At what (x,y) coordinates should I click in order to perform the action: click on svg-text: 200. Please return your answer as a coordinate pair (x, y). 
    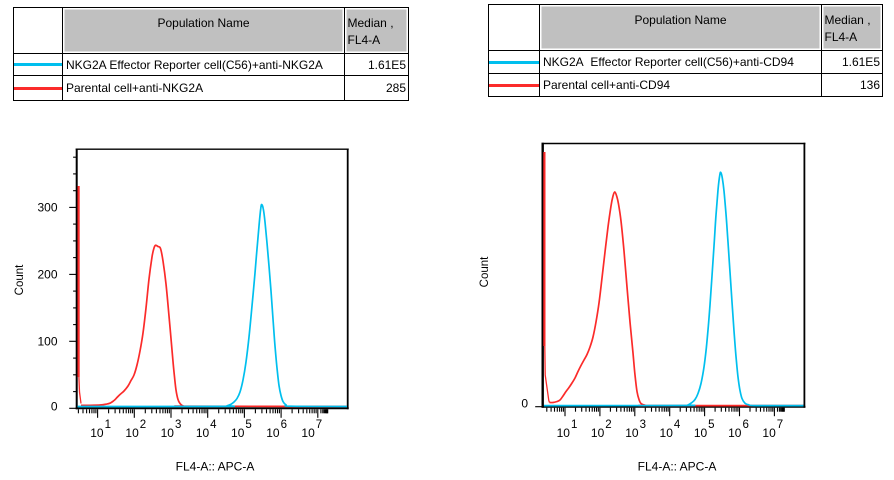
    Looking at the image, I should click on (47, 275).